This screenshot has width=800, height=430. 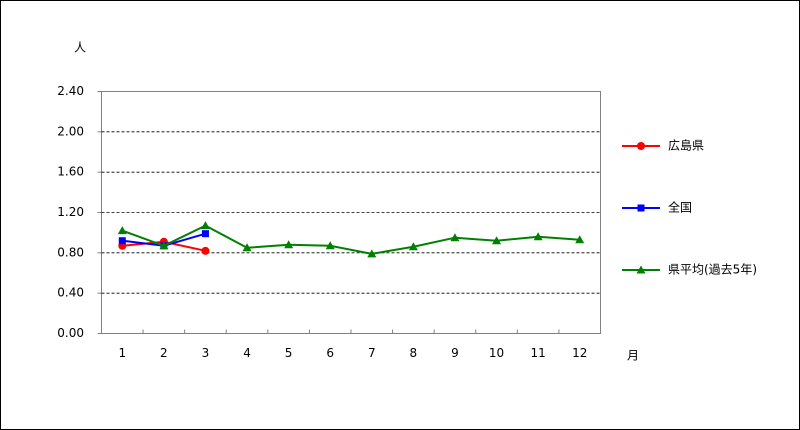 I want to click on y-tick-label: 0.00, so click(x=70, y=333).